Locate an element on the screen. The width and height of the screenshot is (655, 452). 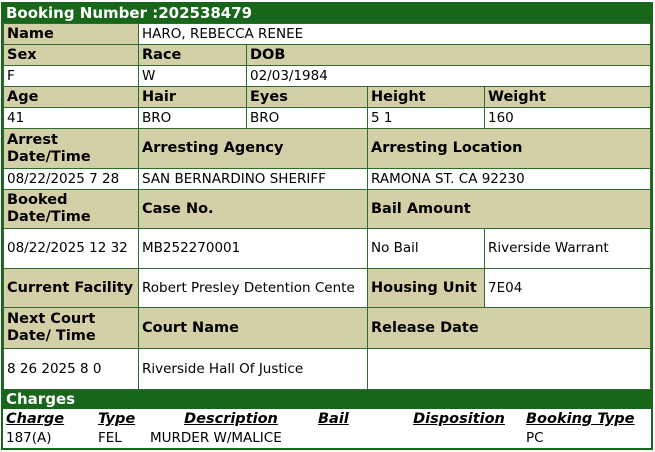
next-court-value: 8 26 2025 8 0 is located at coordinates (71, 369).